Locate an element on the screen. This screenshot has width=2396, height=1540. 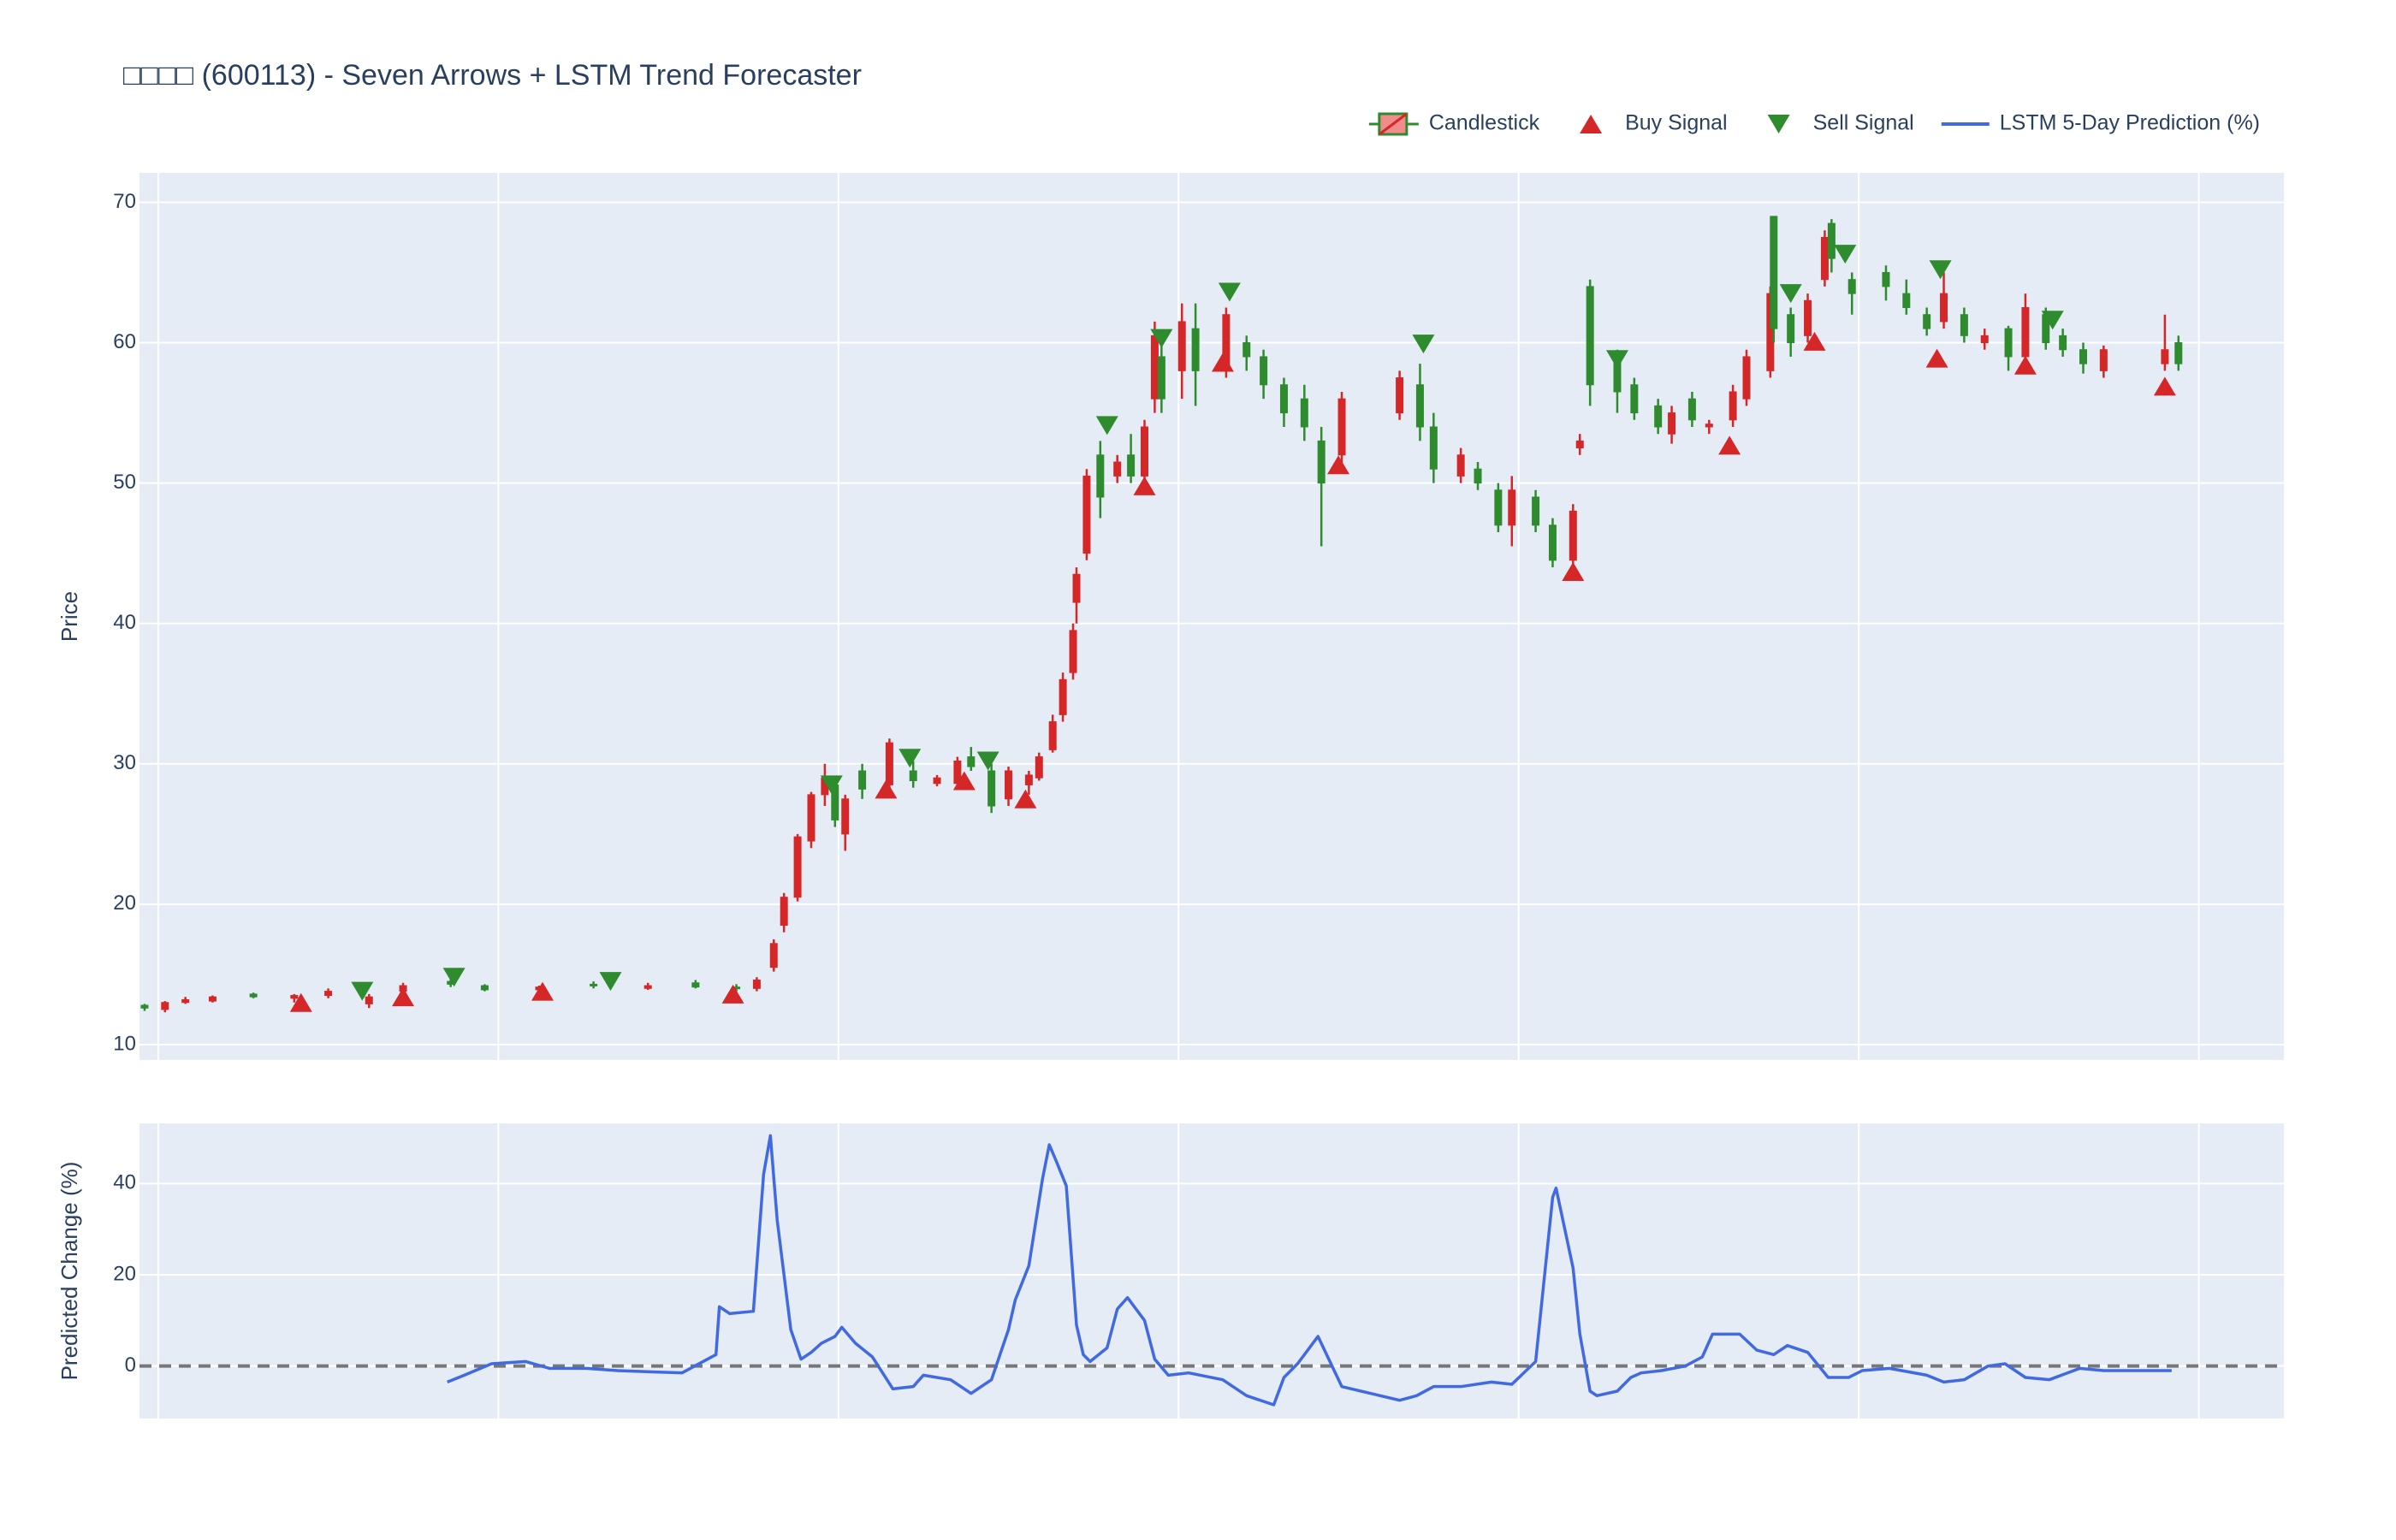
legend-label: Candlestick is located at coordinates (1485, 123).